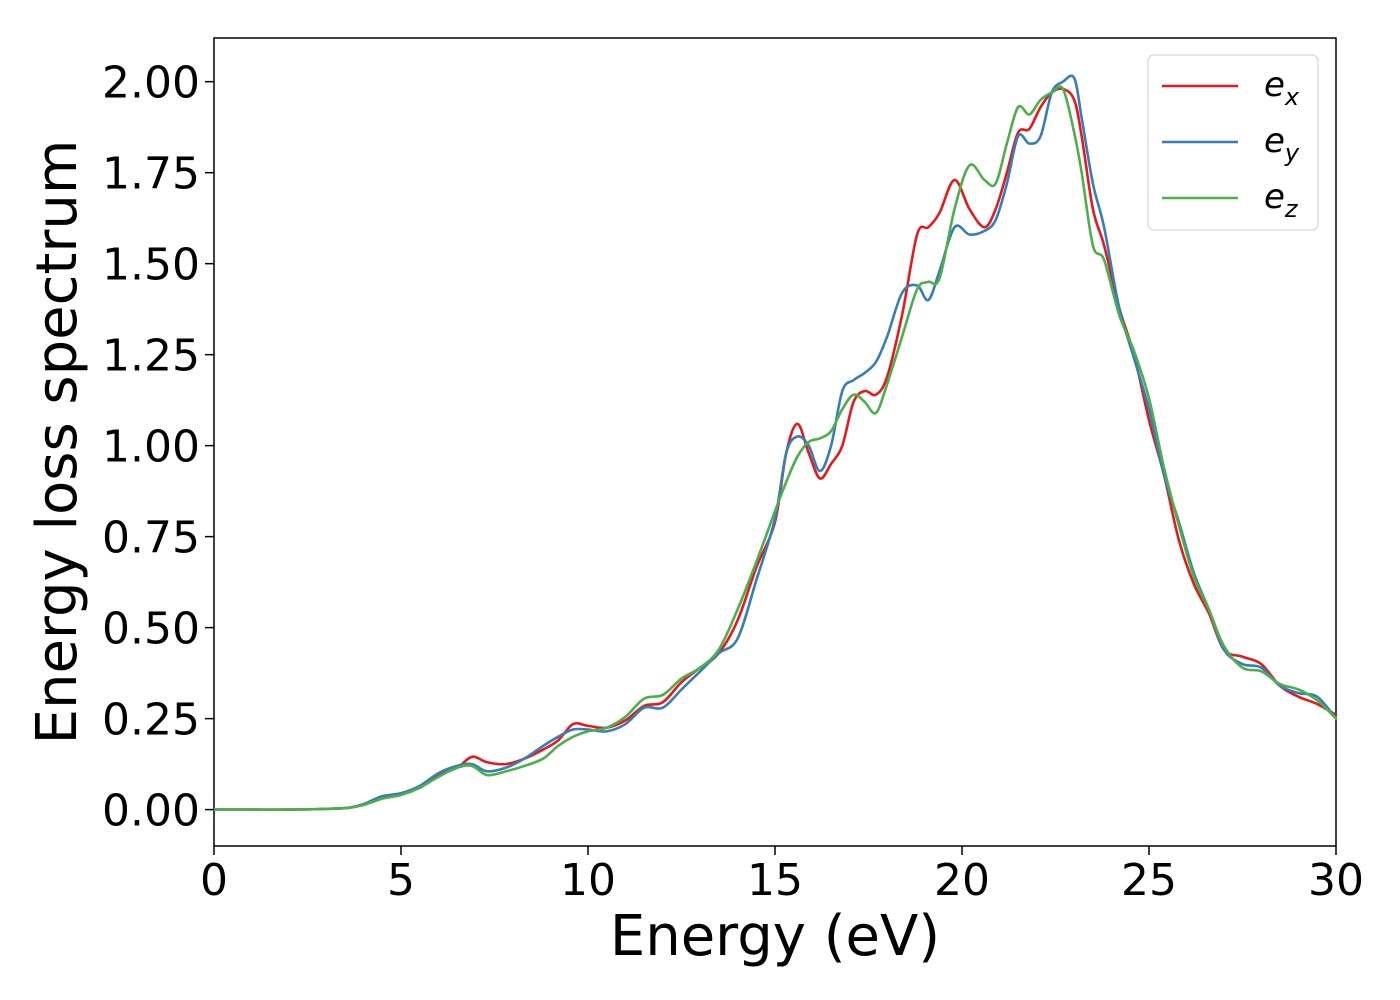 Image resolution: width=1400 pixels, height=1000 pixels. I want to click on legend-label-subscript: z, so click(1291, 209).